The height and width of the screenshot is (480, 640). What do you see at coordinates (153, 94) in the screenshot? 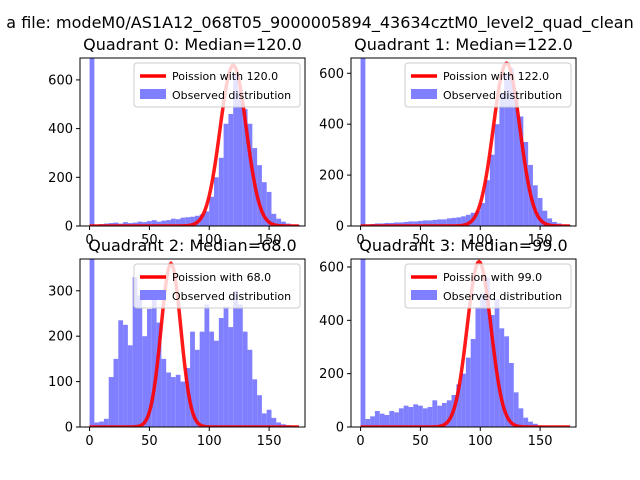
I see `legend-bar-swatch` at bounding box center [153, 94].